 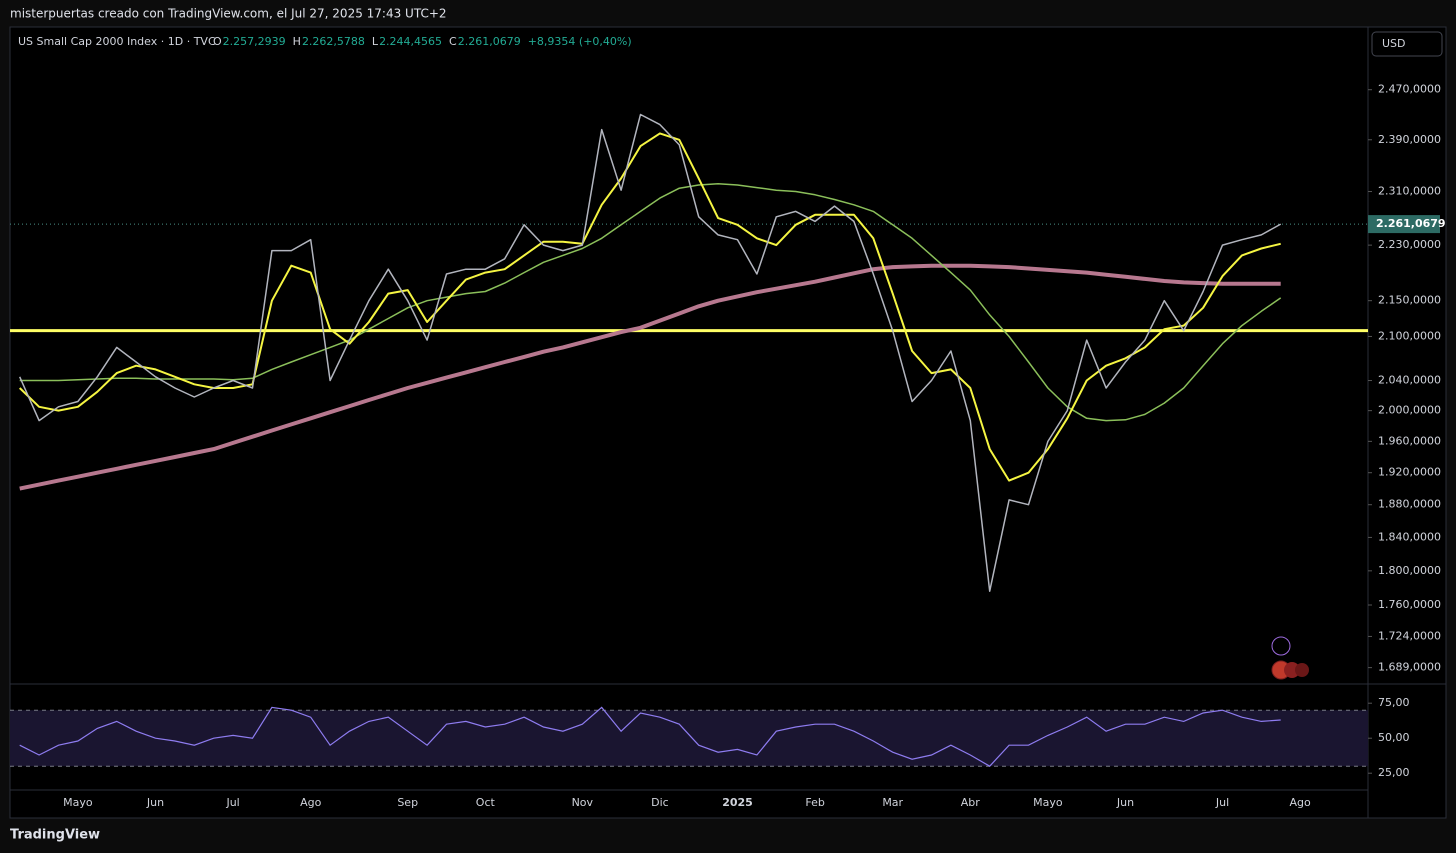 I want to click on last-price-box, so click(x=1404, y=224).